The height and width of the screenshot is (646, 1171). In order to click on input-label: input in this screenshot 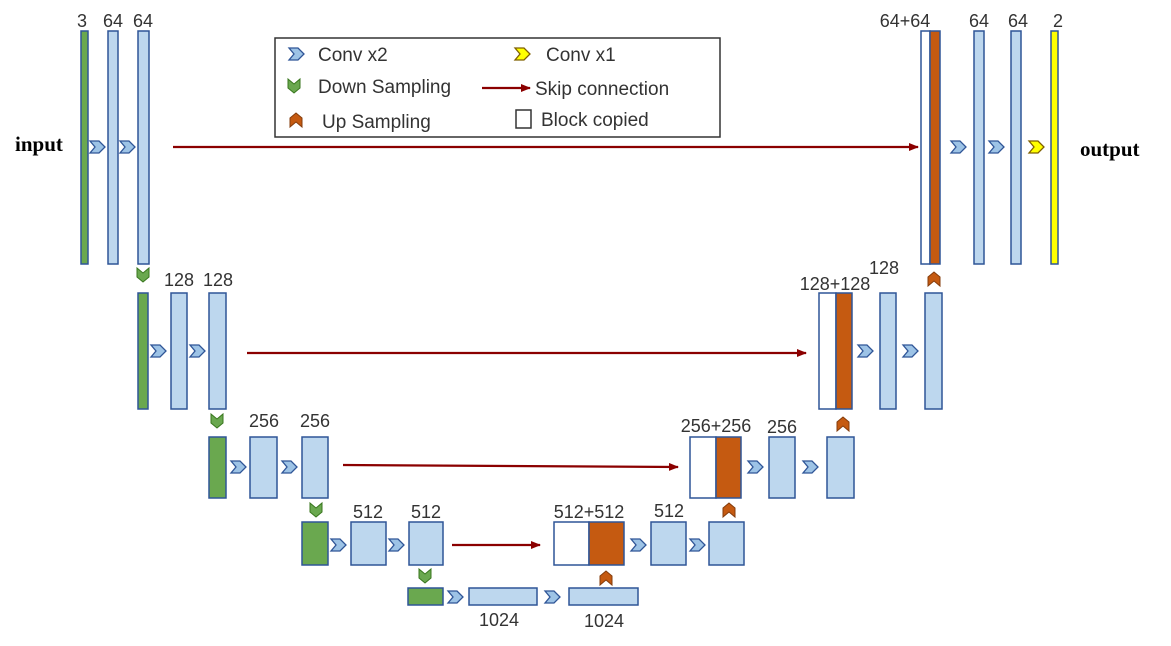, I will do `click(39, 144)`.